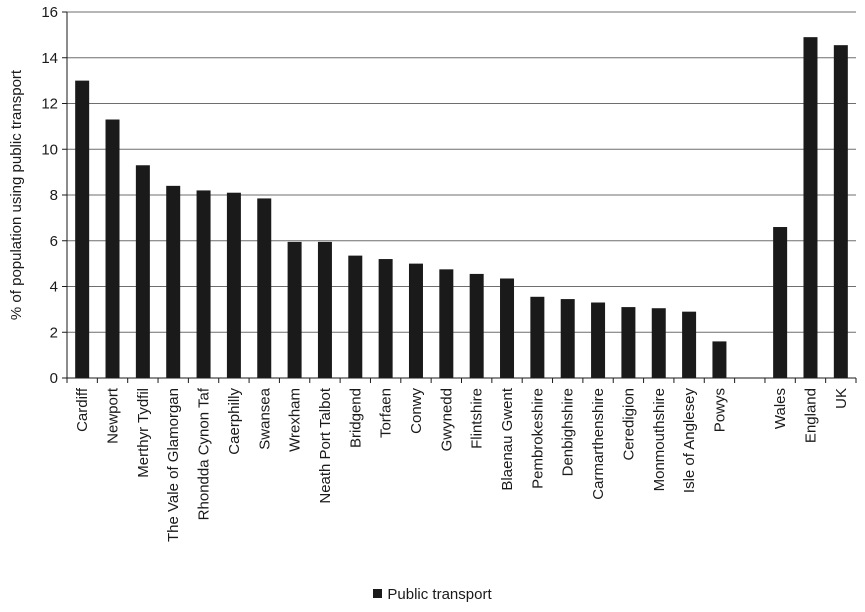 Image resolution: width=865 pixels, height=612 pixels. What do you see at coordinates (173, 465) in the screenshot?
I see `x-category-label: The Vale of Glamorgan` at bounding box center [173, 465].